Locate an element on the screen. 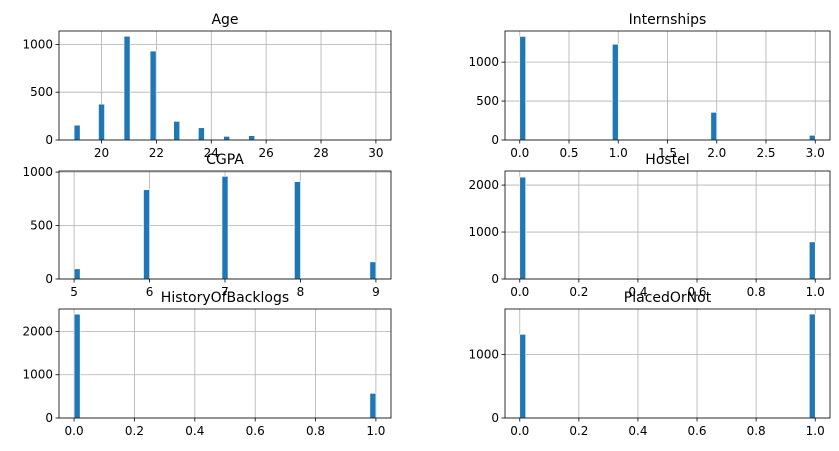 This screenshot has height=451, width=839. subplot-3: 0.0 0.2 0.4 0.6 0.8 1.0 0 1000 2000 Hostel is located at coordinates (649, 225).